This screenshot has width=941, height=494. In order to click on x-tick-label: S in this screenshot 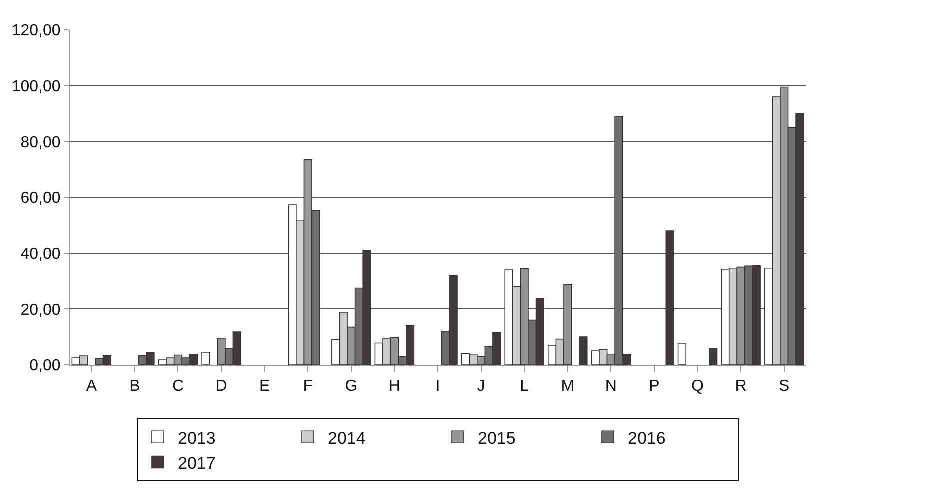, I will do `click(784, 387)`.